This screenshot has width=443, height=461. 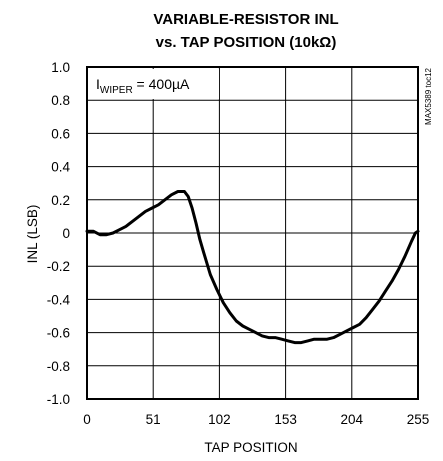 What do you see at coordinates (219, 419) in the screenshot?
I see `x-tick-label: 102` at bounding box center [219, 419].